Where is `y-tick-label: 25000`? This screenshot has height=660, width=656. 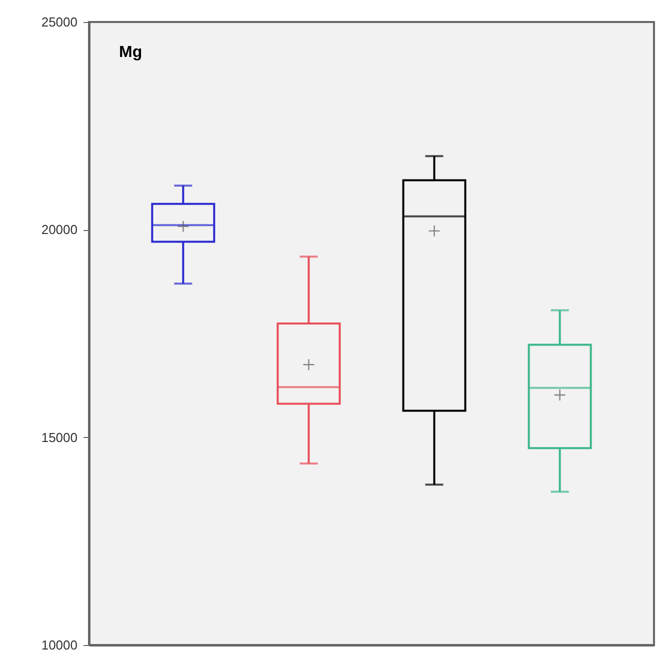
y-tick-label: 25000 is located at coordinates (59, 22).